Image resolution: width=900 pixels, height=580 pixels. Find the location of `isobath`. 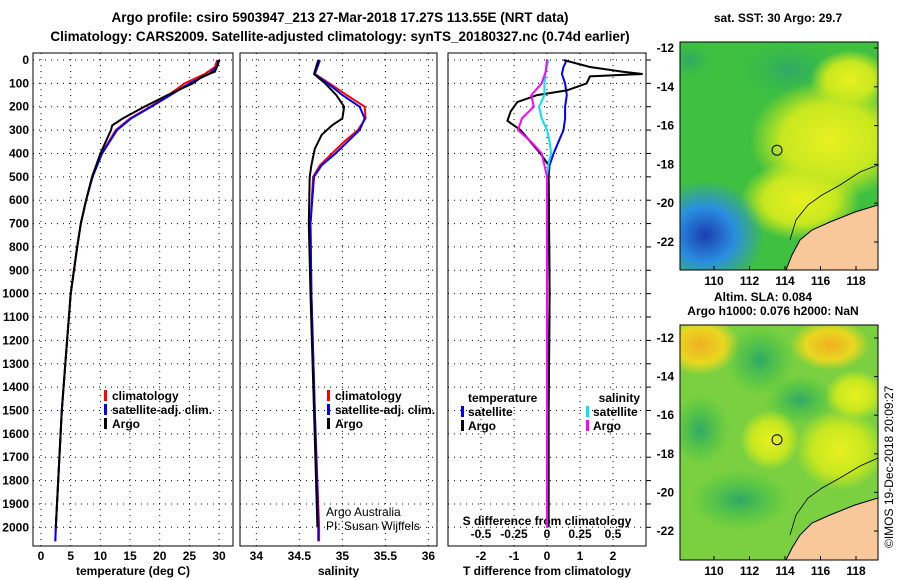

isobath is located at coordinates (833, 202).